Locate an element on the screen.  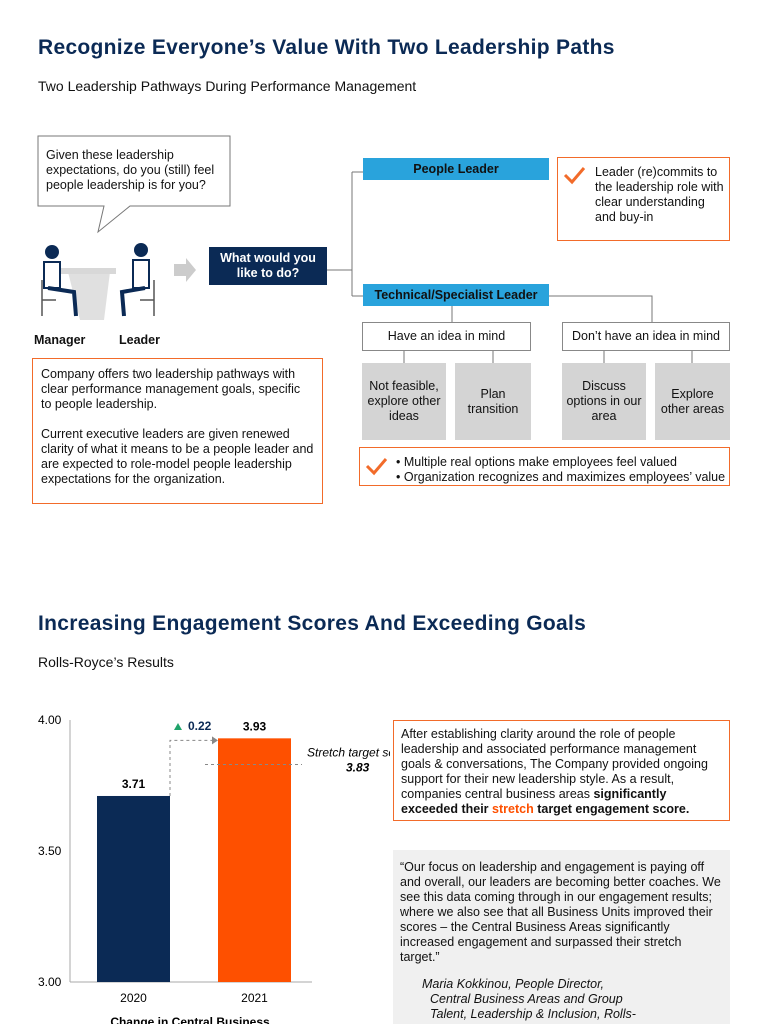
branch-box: Don’t have an idea in mind is located at coordinates (646, 336).